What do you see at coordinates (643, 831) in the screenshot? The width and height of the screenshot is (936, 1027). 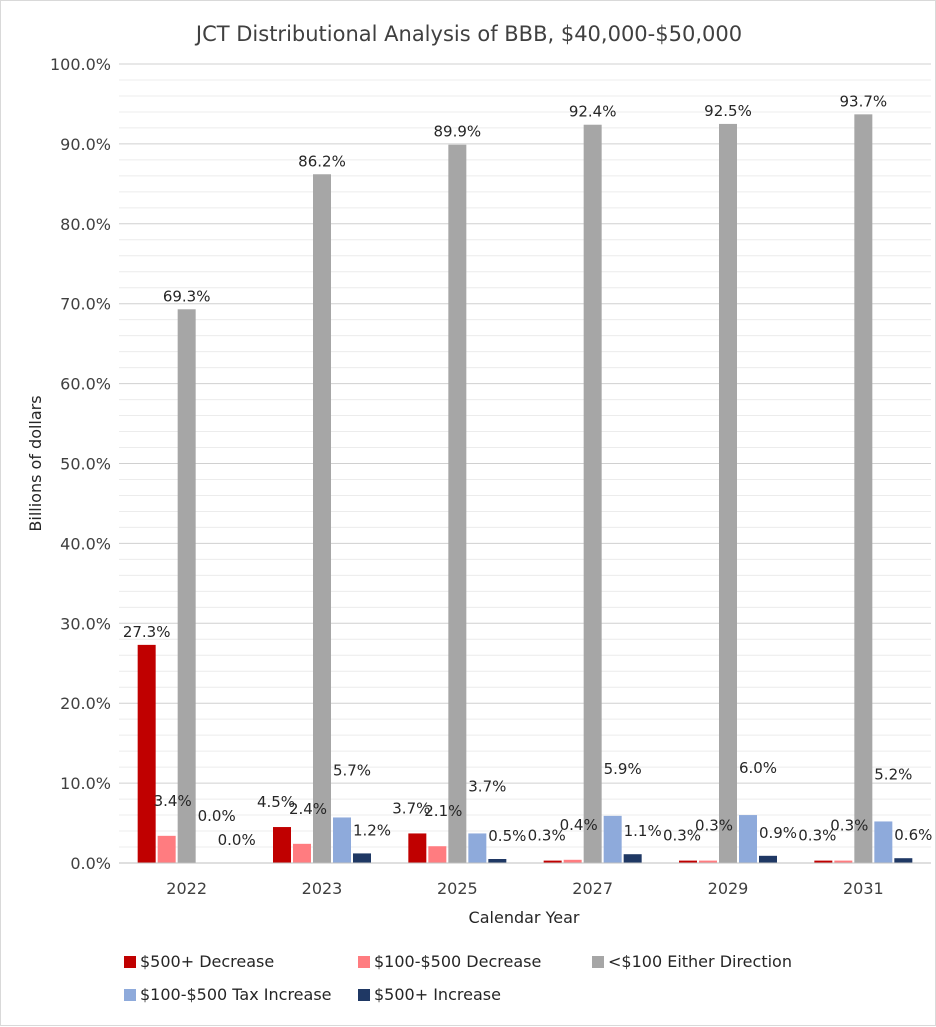 I see `data-label: 1.1%` at bounding box center [643, 831].